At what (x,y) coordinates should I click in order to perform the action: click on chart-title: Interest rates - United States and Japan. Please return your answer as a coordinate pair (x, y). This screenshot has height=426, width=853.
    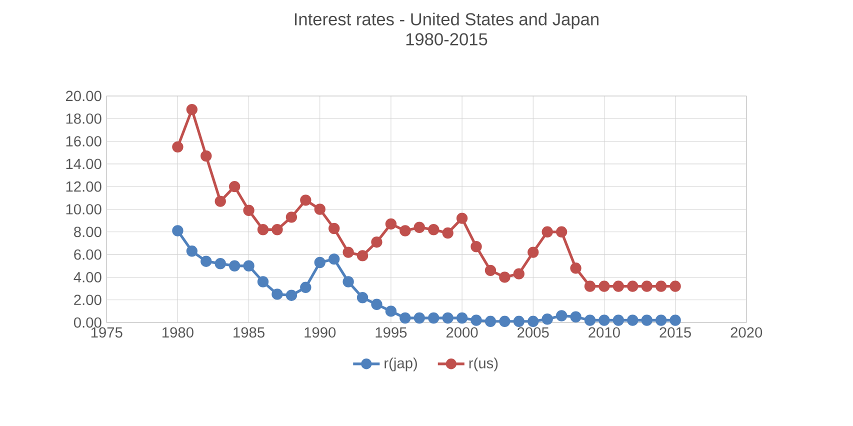
    Looking at the image, I should click on (446, 20).